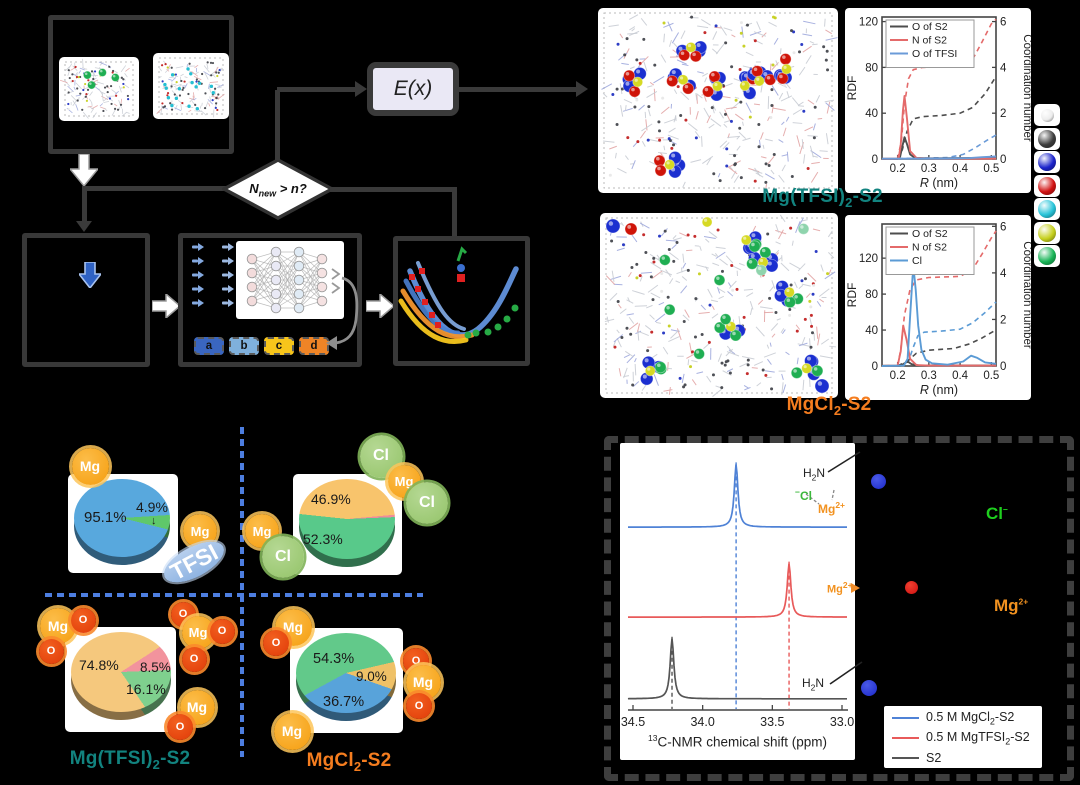 The image size is (1080, 785). I want to click on svg-text: 0.2, so click(898, 169).